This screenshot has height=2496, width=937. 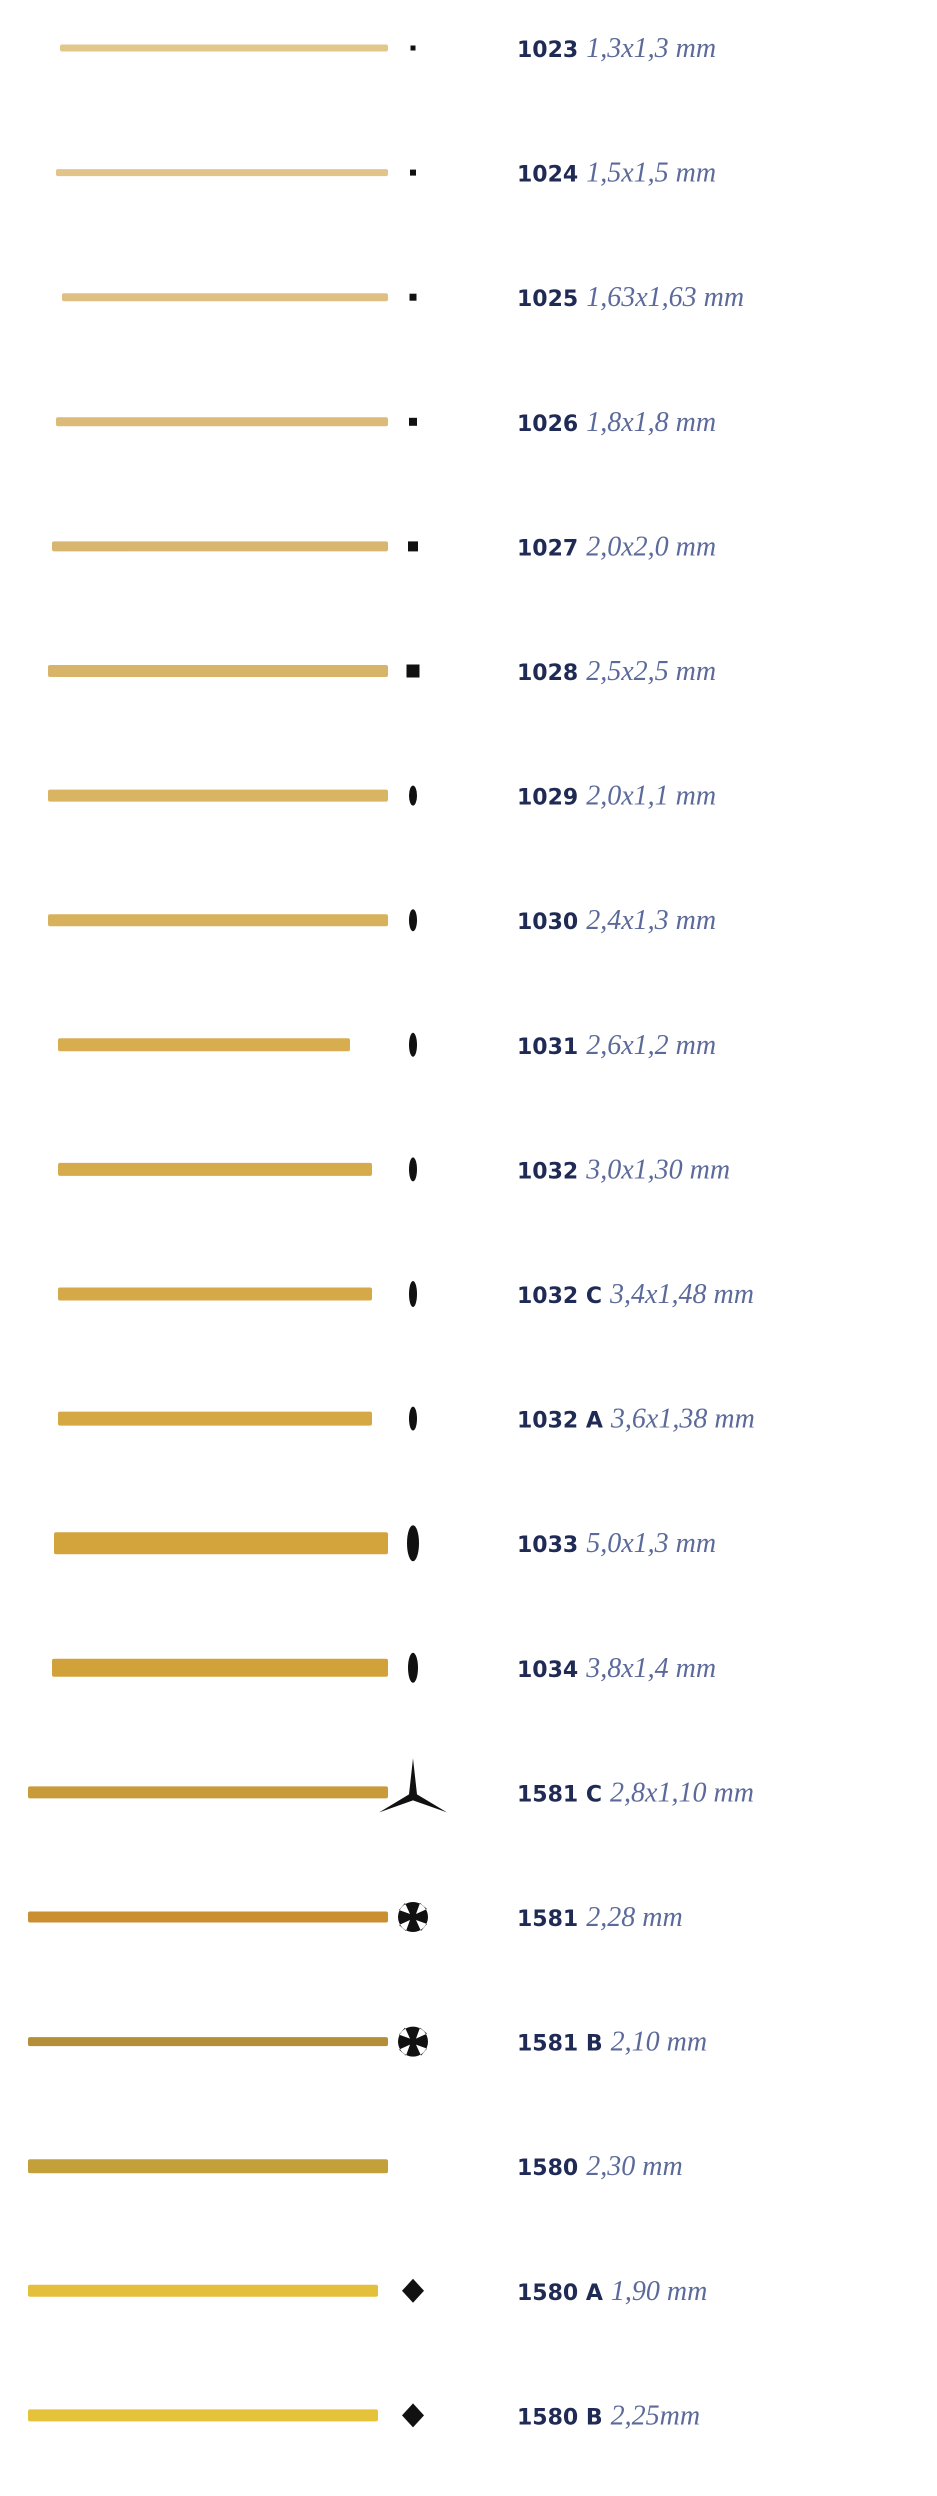 What do you see at coordinates (559, 1794) in the screenshot?
I see `item-code: 1581 C` at bounding box center [559, 1794].